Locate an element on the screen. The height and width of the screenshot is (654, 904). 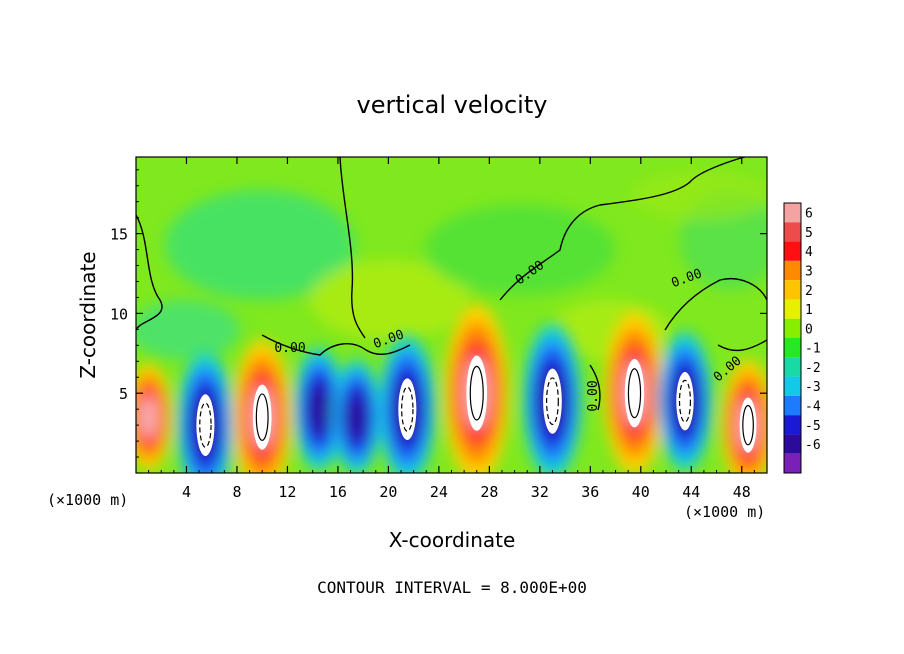
colorbar-frame is located at coordinates (792, 338).